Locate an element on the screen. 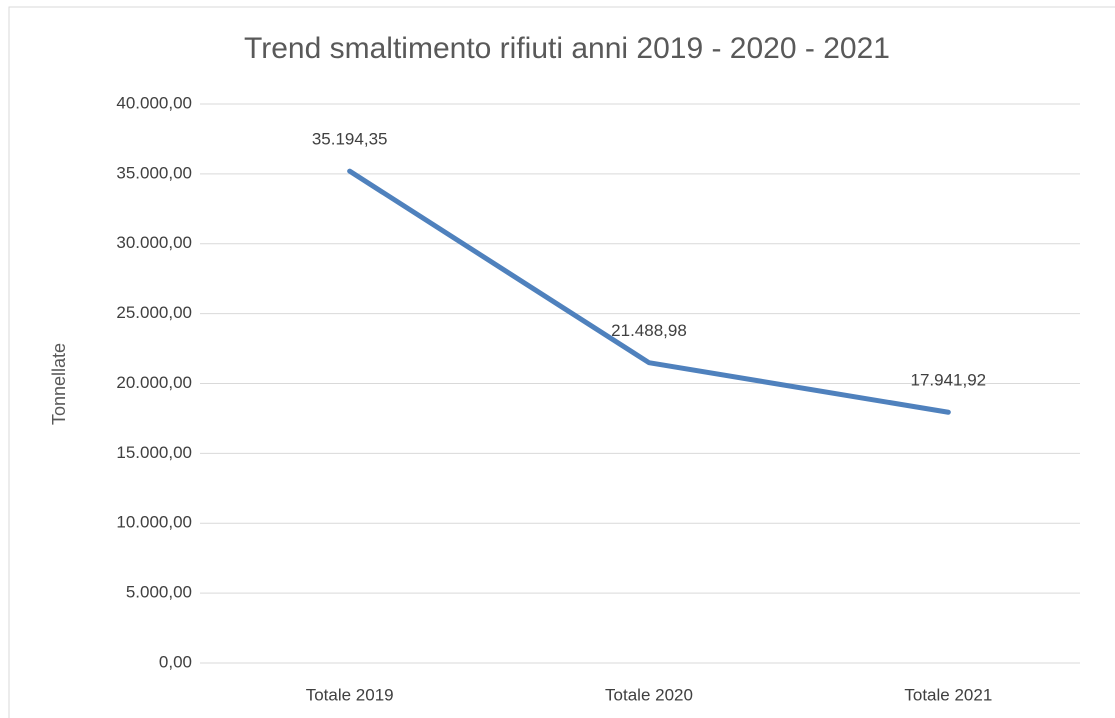 Image resolution: width=1115 pixels, height=718 pixels. y-tick-label: 5.000,00 is located at coordinates (159, 592).